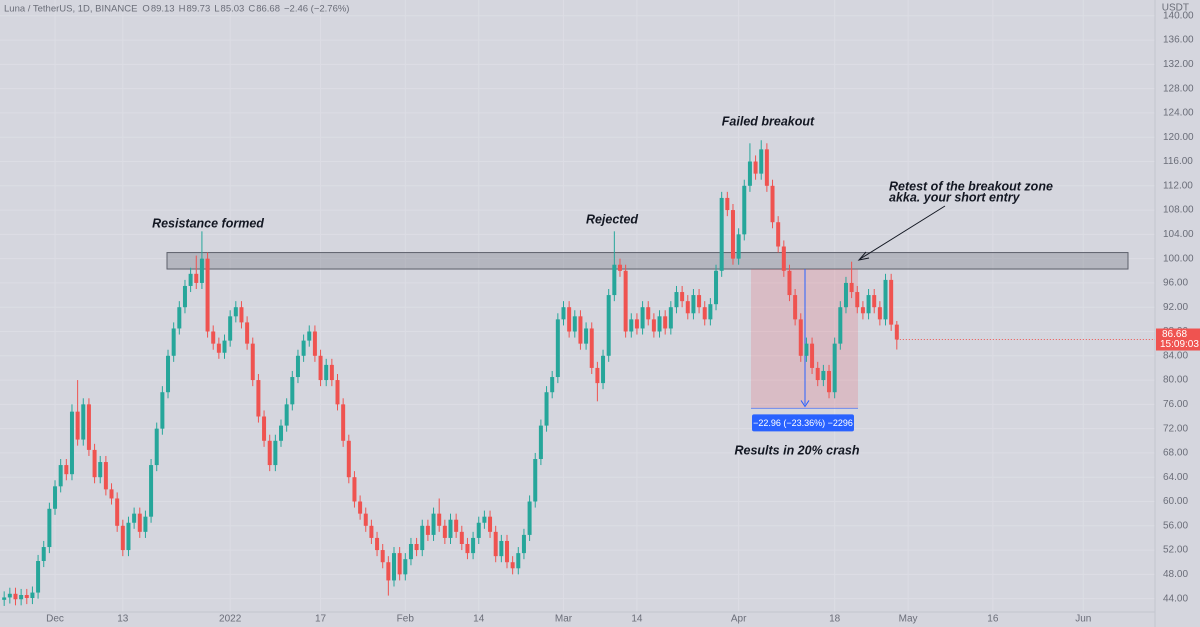  Describe the element at coordinates (230, 619) in the screenshot. I see `x-tick-label: 2022` at that location.